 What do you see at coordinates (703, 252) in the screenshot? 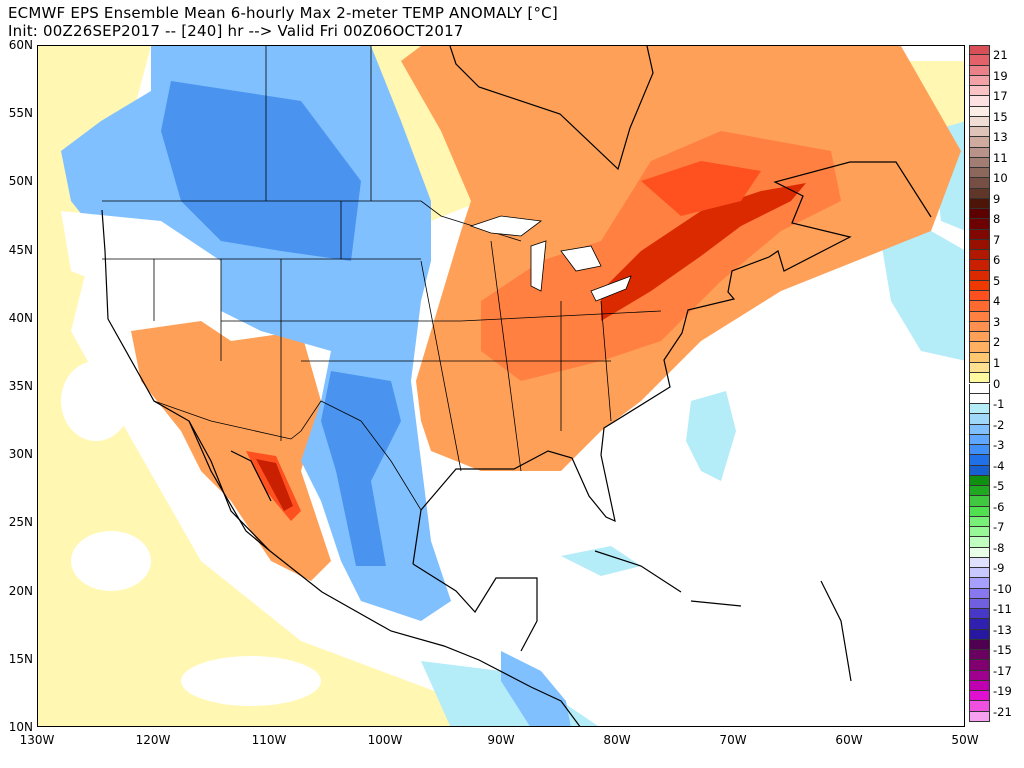
I see `shade-positive-red-core` at bounding box center [703, 252].